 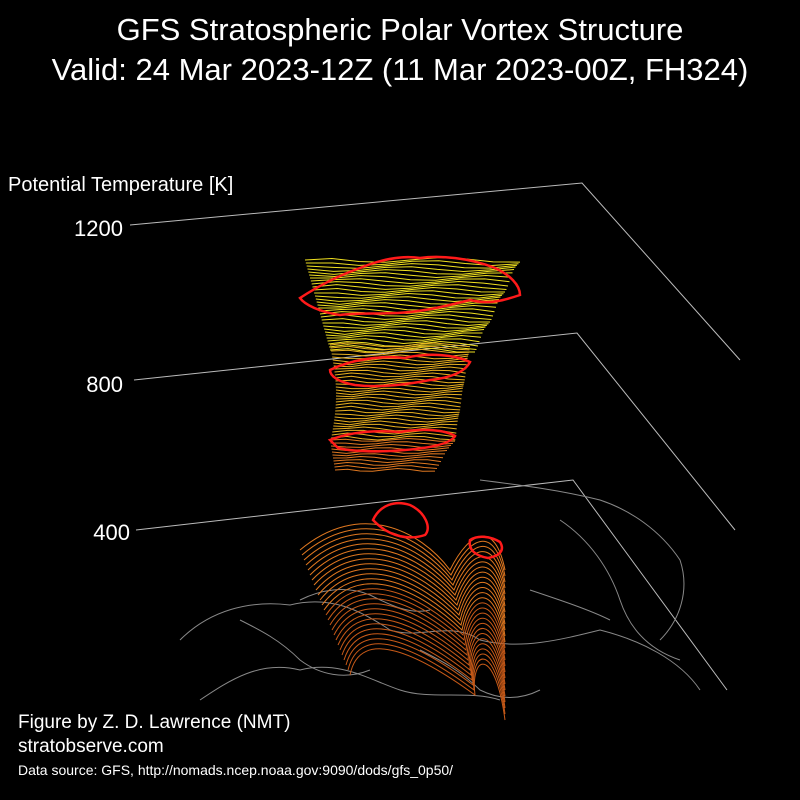 I want to click on vortex-edge-400-b, so click(x=486, y=547).